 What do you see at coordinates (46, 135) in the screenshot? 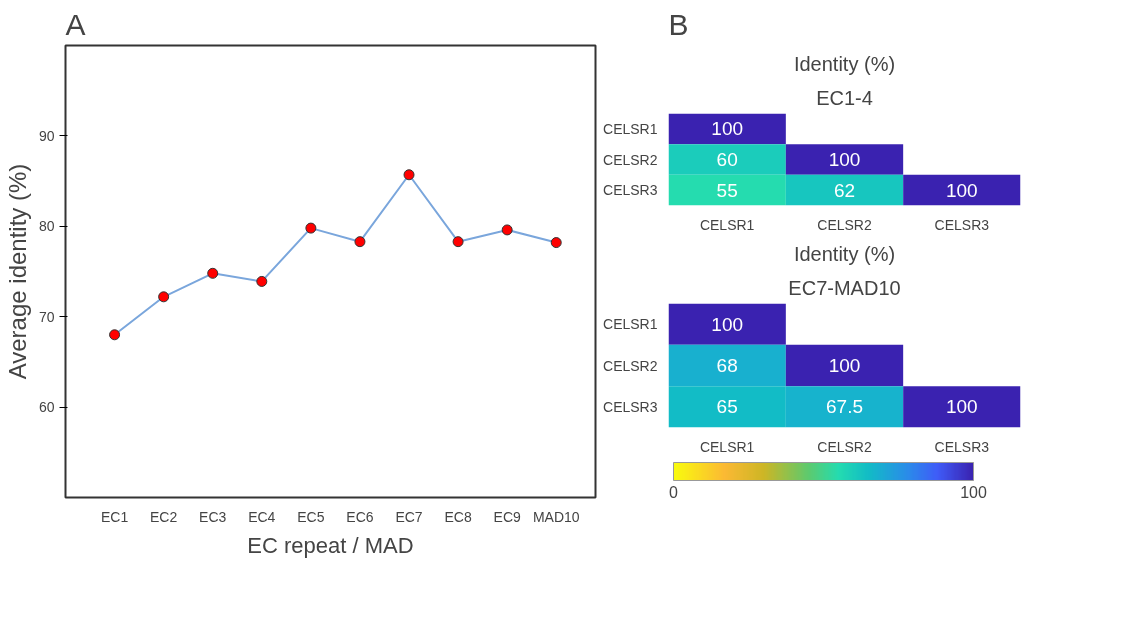
I see `y-tick-label: 90` at bounding box center [46, 135].